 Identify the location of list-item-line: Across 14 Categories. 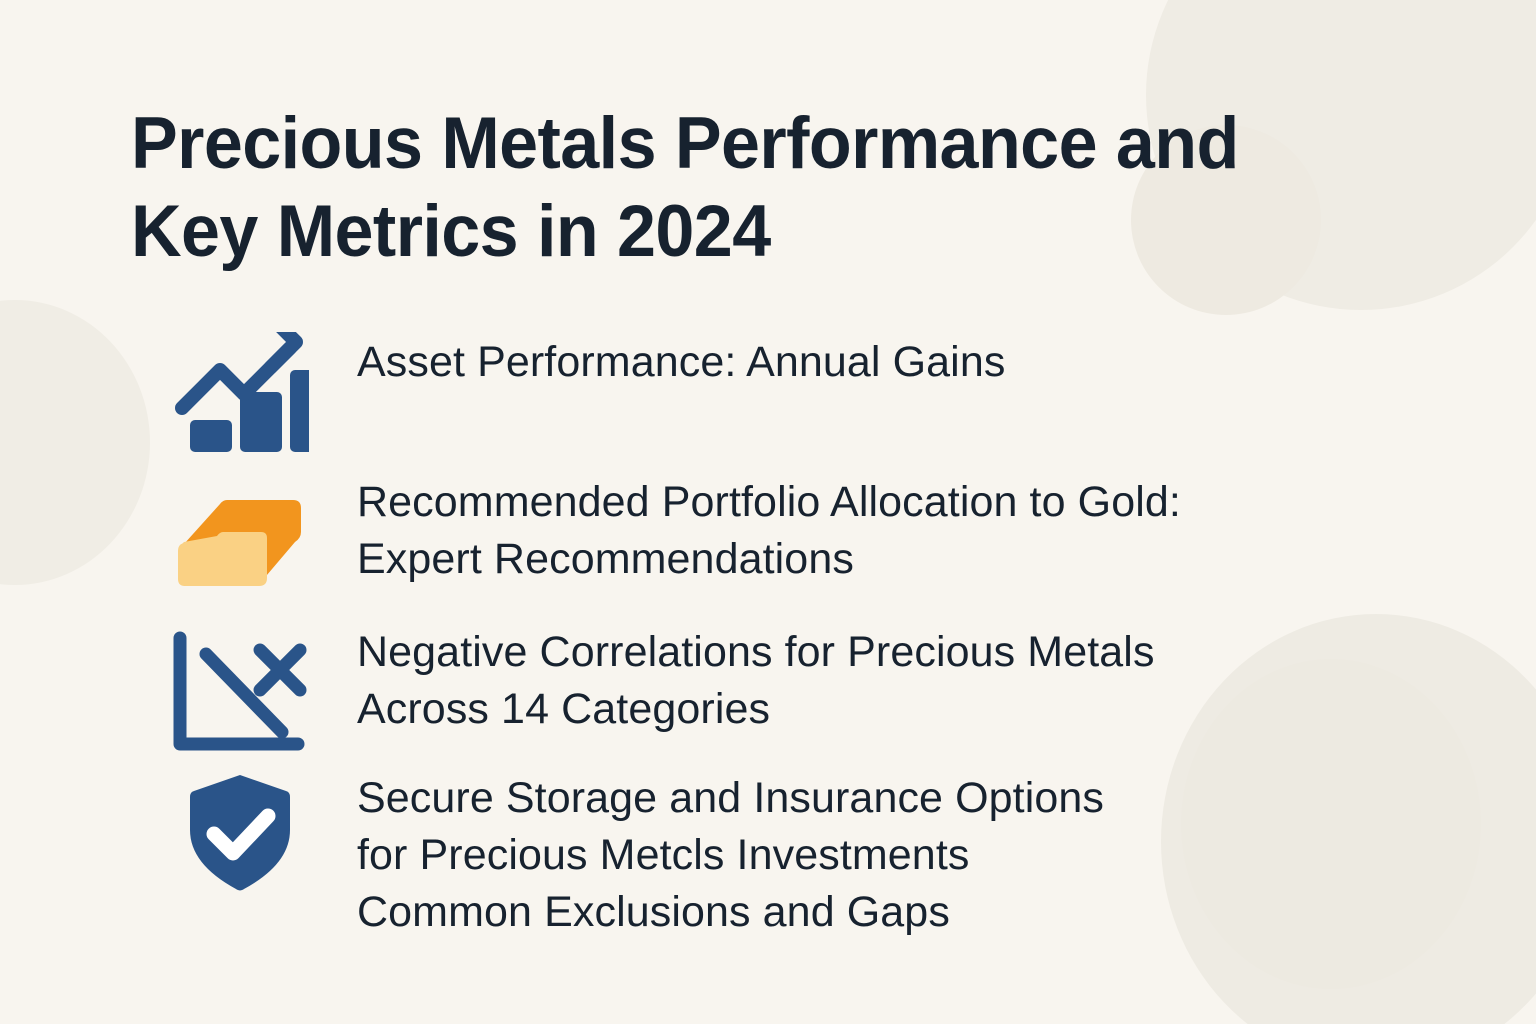
(564, 709).